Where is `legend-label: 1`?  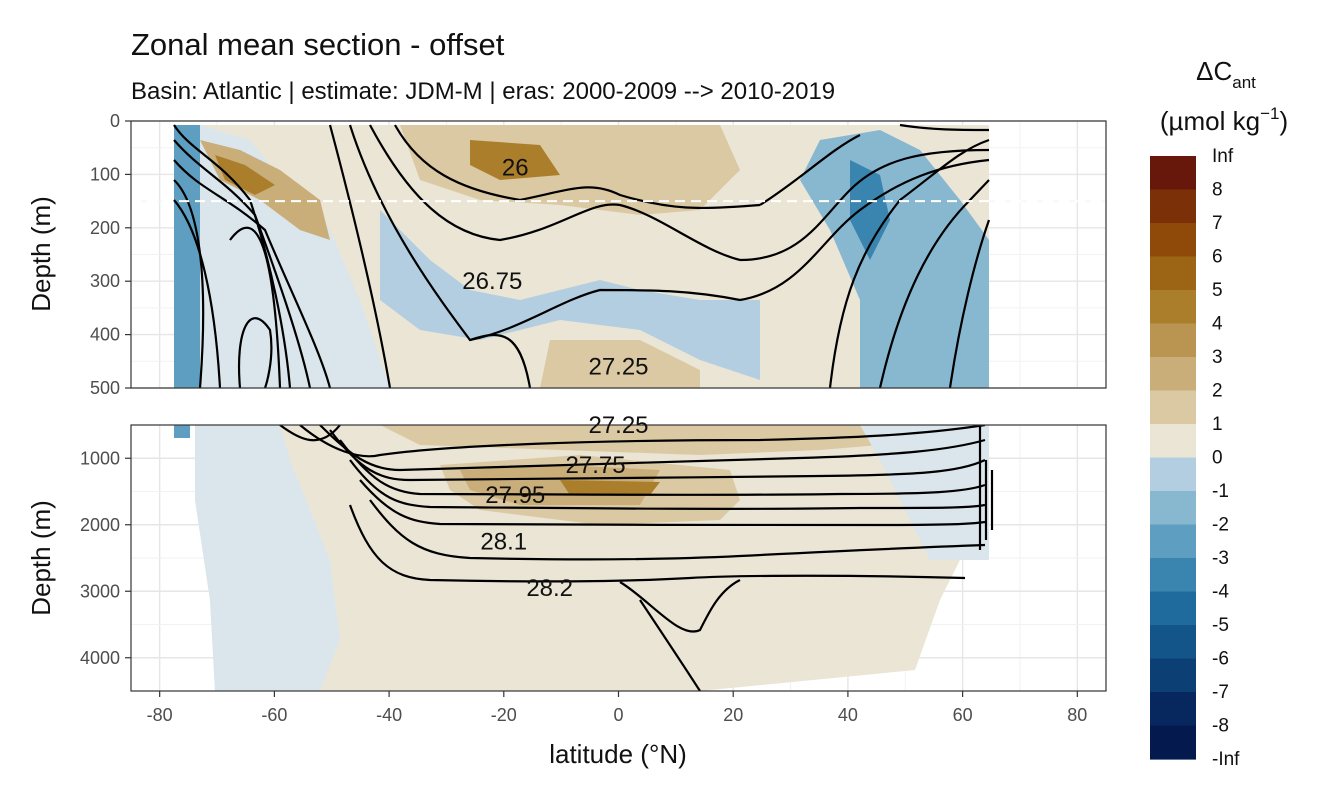 legend-label: 1 is located at coordinates (1217, 424).